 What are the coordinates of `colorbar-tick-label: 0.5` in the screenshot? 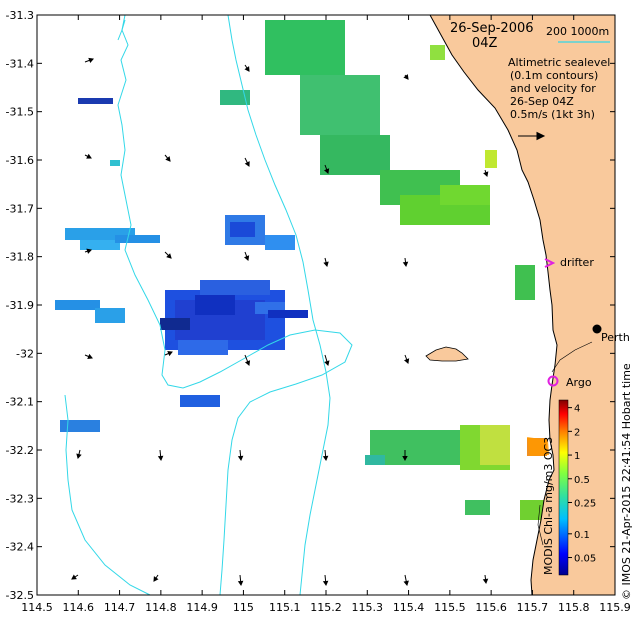 It's located at (582, 480).